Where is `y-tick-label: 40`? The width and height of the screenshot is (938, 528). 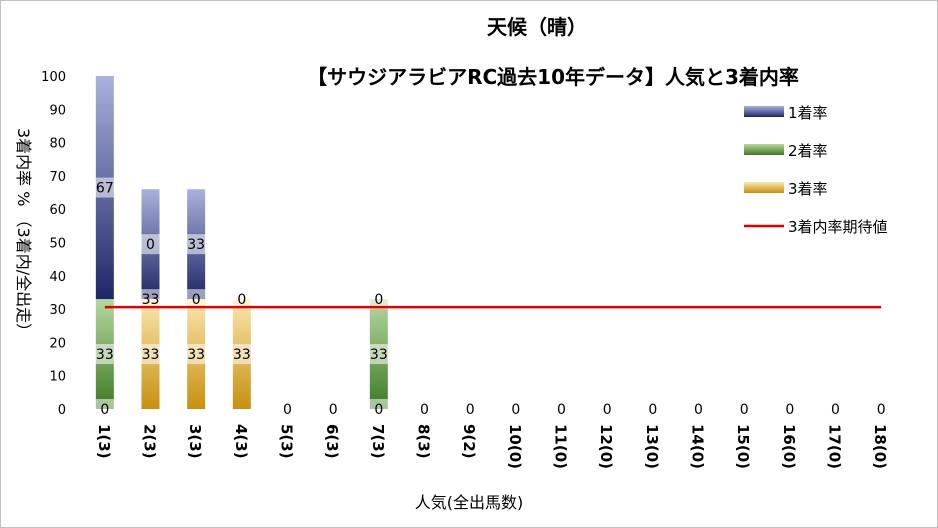
y-tick-label: 40 is located at coordinates (57, 277).